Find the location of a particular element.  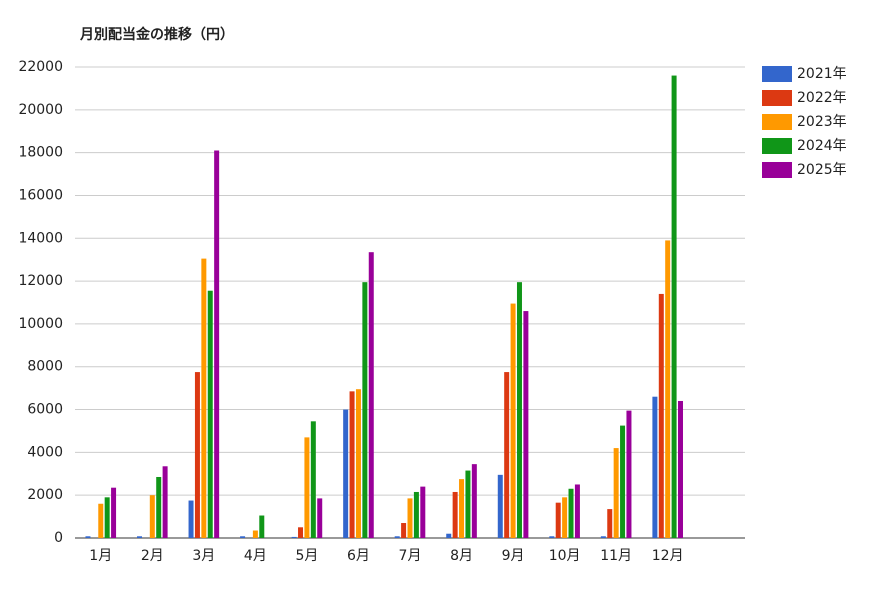

chart-title: 月別配当金の推移（円） is located at coordinates (156, 34).